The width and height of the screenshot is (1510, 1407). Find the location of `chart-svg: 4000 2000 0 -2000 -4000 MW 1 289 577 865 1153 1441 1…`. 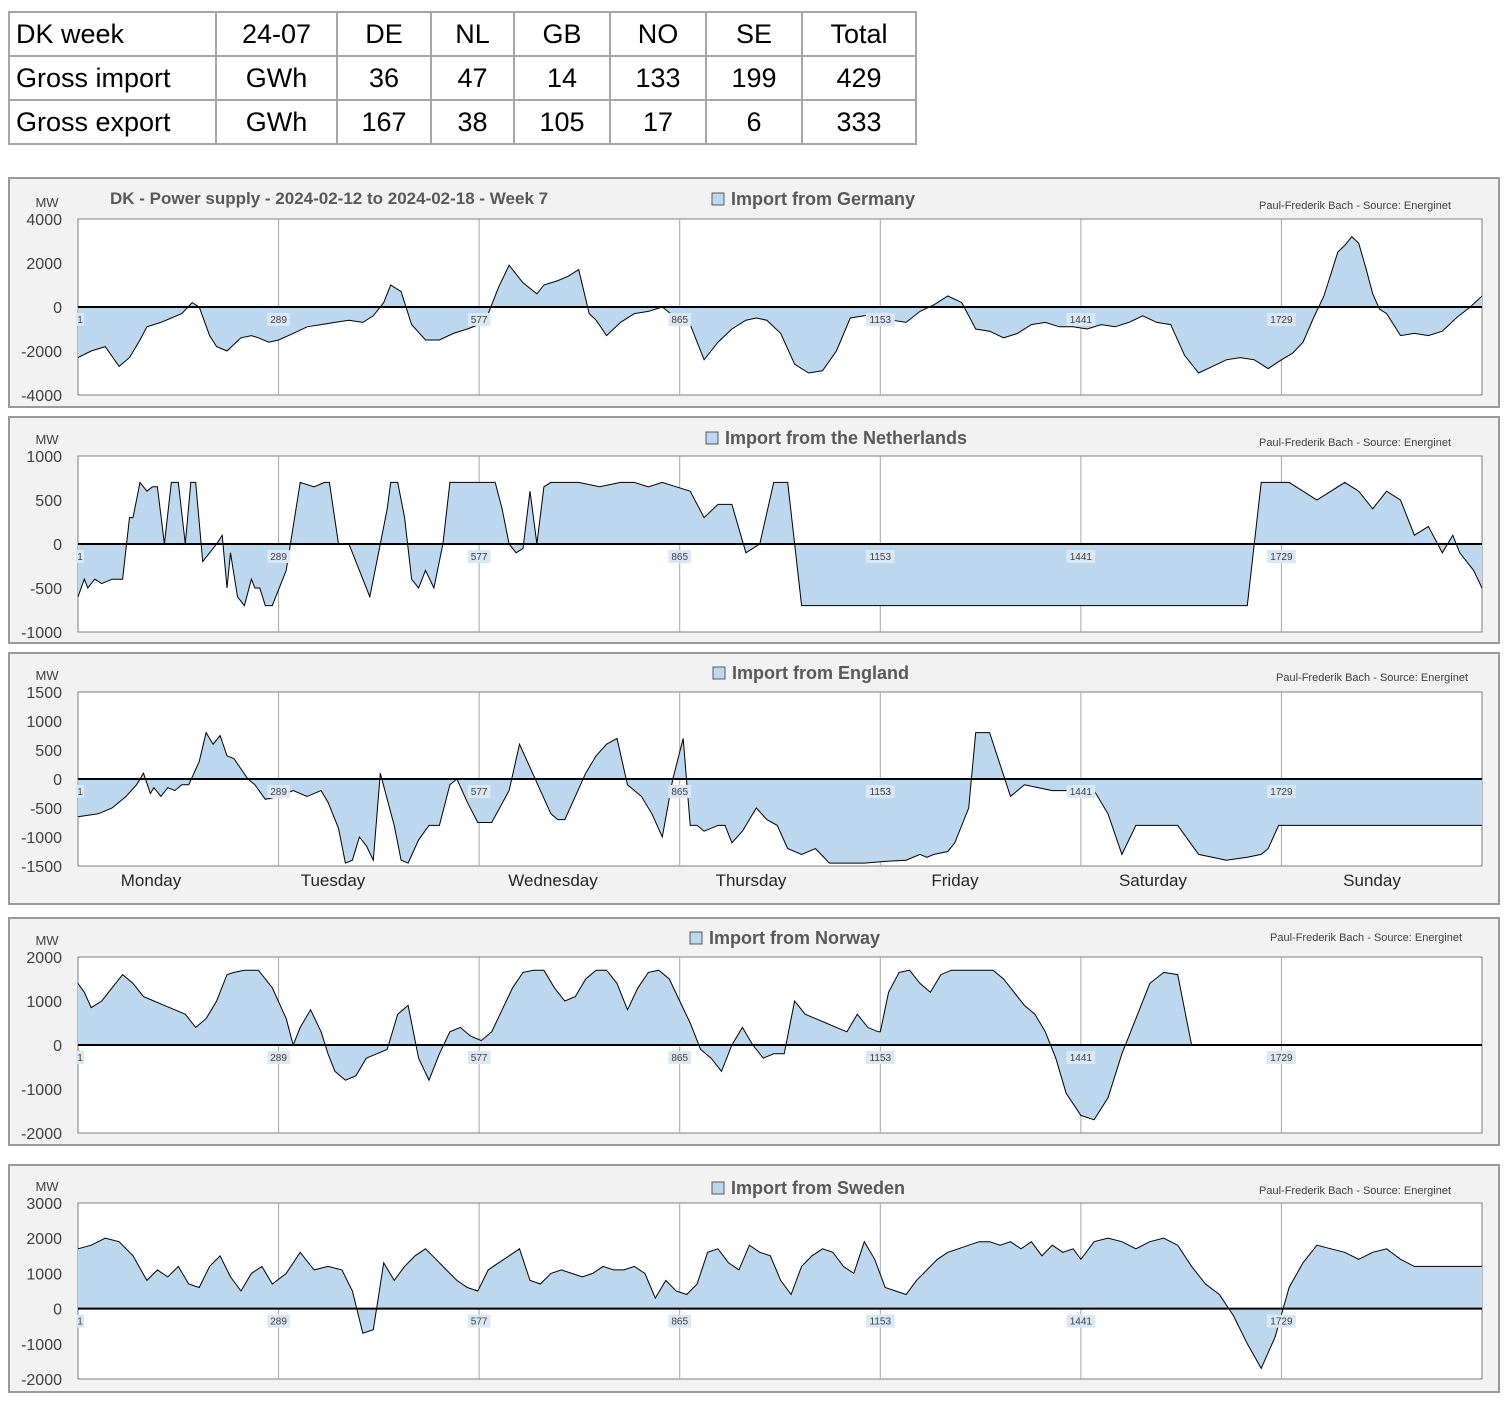

chart-svg: 4000 2000 0 -2000 -4000 MW 1 289 577 865 1153 1441 1… is located at coordinates (752, 297).